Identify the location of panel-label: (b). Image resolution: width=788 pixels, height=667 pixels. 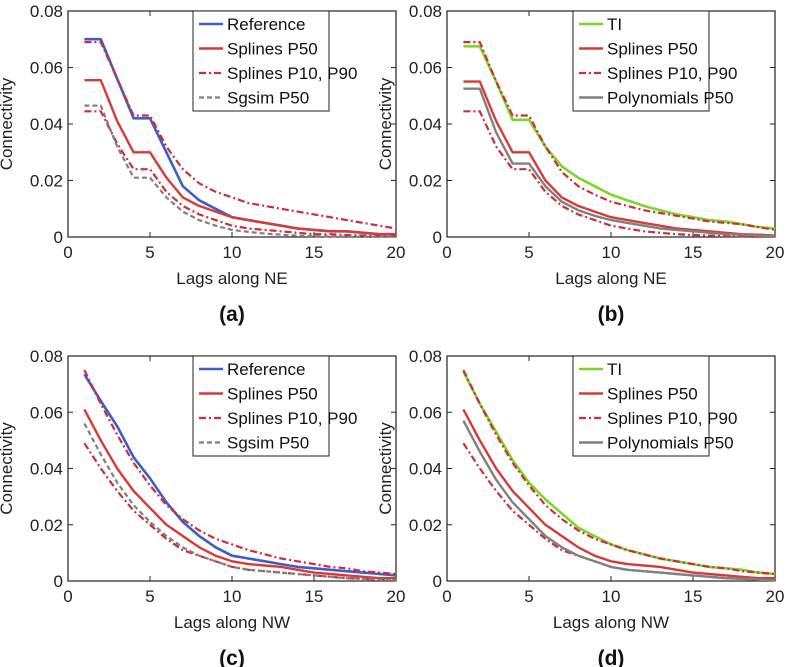
(611, 314).